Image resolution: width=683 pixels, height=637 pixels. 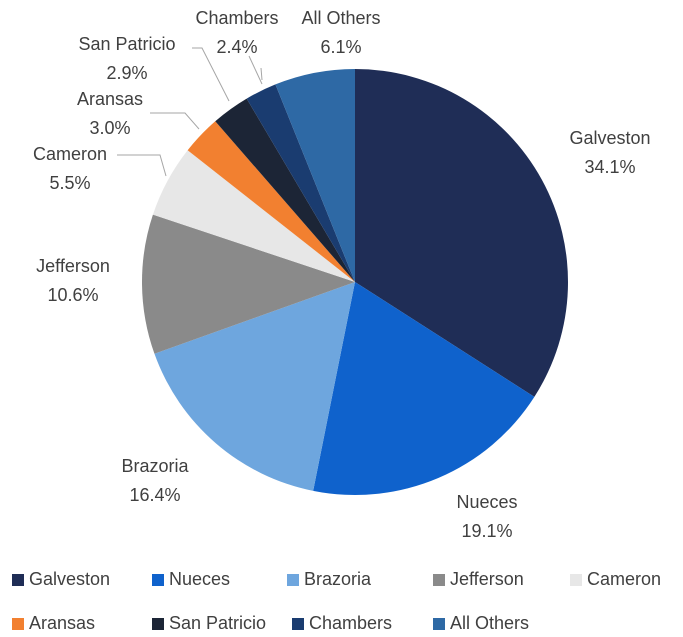 What do you see at coordinates (217, 623) in the screenshot?
I see `legend-label: San Patricio` at bounding box center [217, 623].